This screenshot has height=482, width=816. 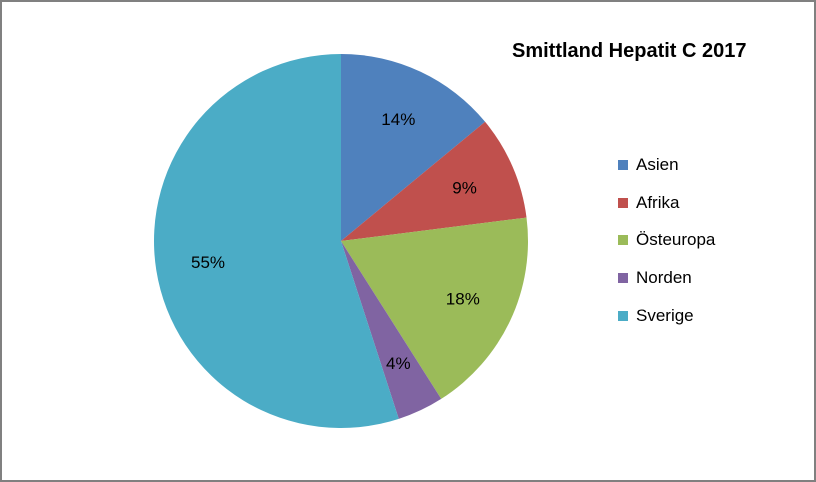 I want to click on data-label-asien: 14%, so click(x=398, y=119).